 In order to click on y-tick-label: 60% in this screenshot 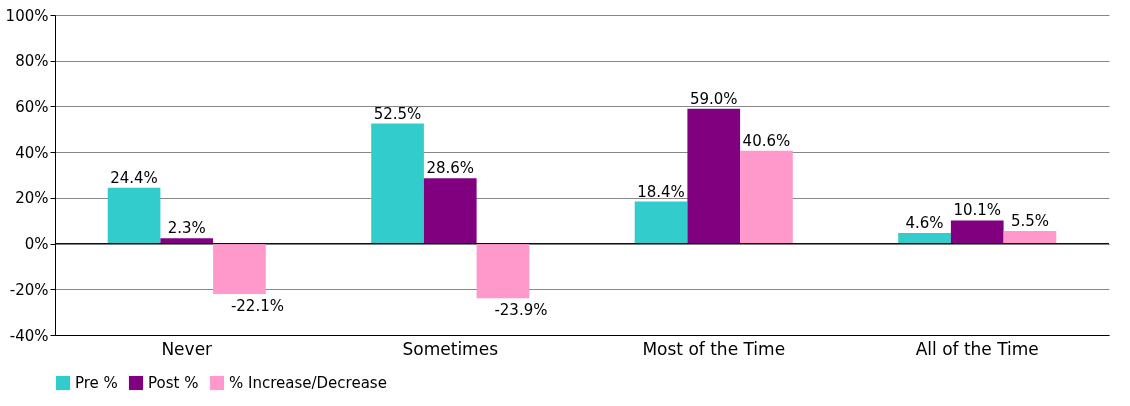, I will do `click(32, 106)`.